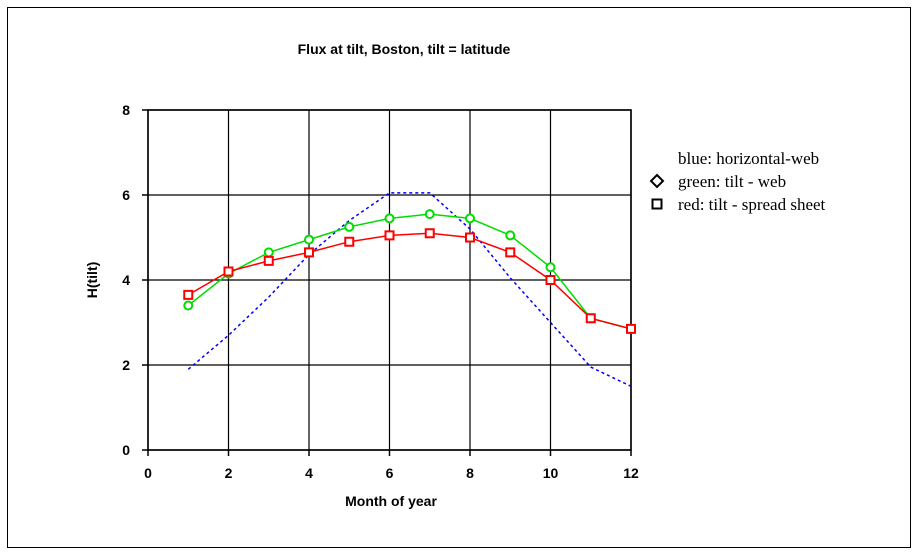 This screenshot has width=918, height=557. Describe the element at coordinates (148, 473) in the screenshot. I see `x-tick-label: 0` at that location.